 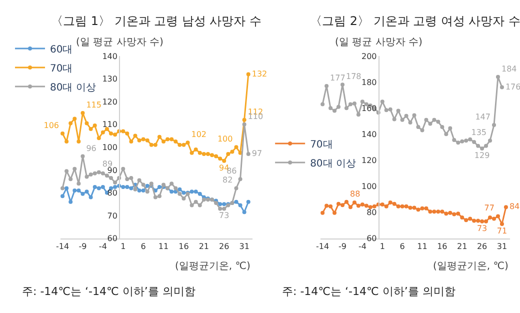 What do you see at coordinates (489, 208) in the screenshot?
I see `data-label: 77` at bounding box center [489, 208].